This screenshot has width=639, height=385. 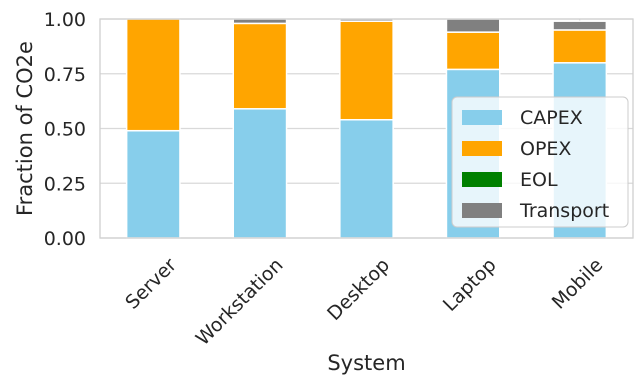 I want to click on legend-swatch-eol, so click(x=482, y=179).